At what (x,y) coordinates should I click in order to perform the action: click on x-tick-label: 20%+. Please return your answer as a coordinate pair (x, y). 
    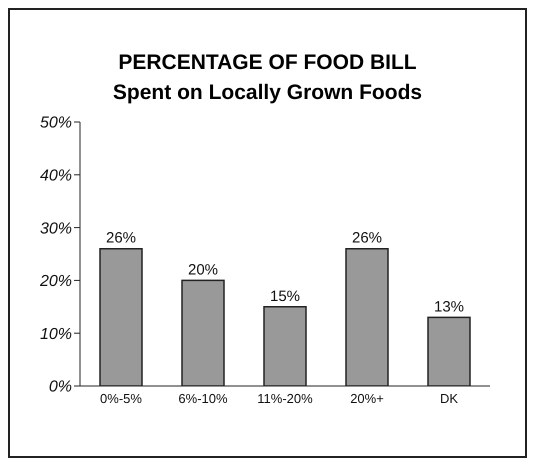
    Looking at the image, I should click on (367, 398).